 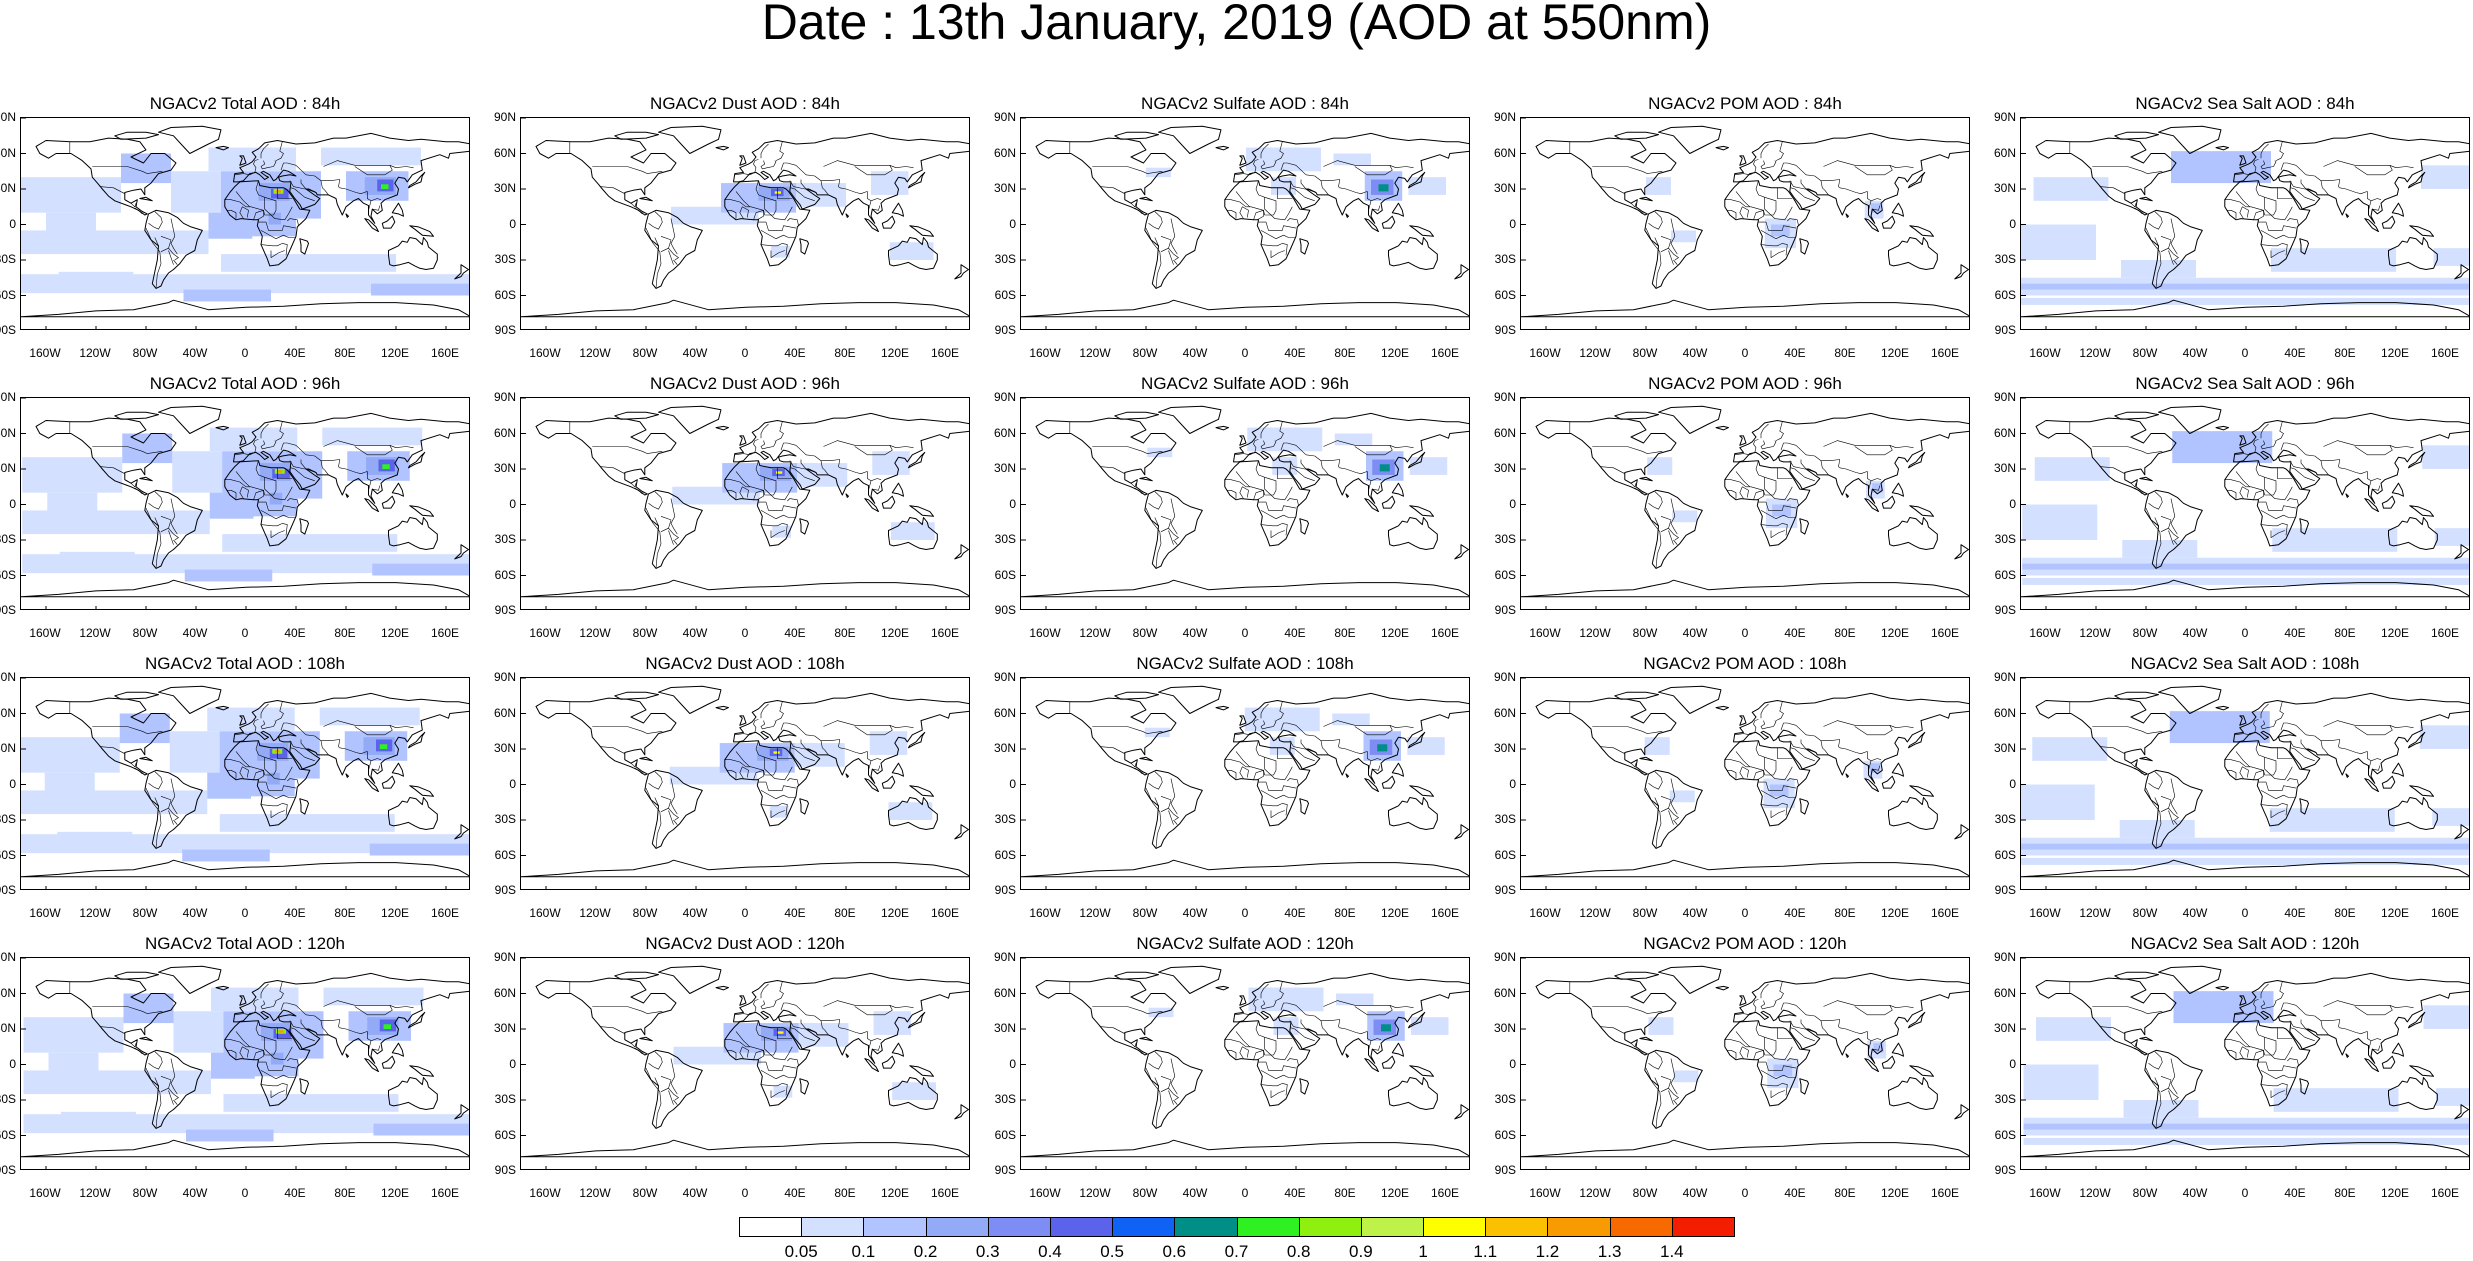 What do you see at coordinates (1019, 1227) in the screenshot?
I see `colorbar-swatch` at bounding box center [1019, 1227].